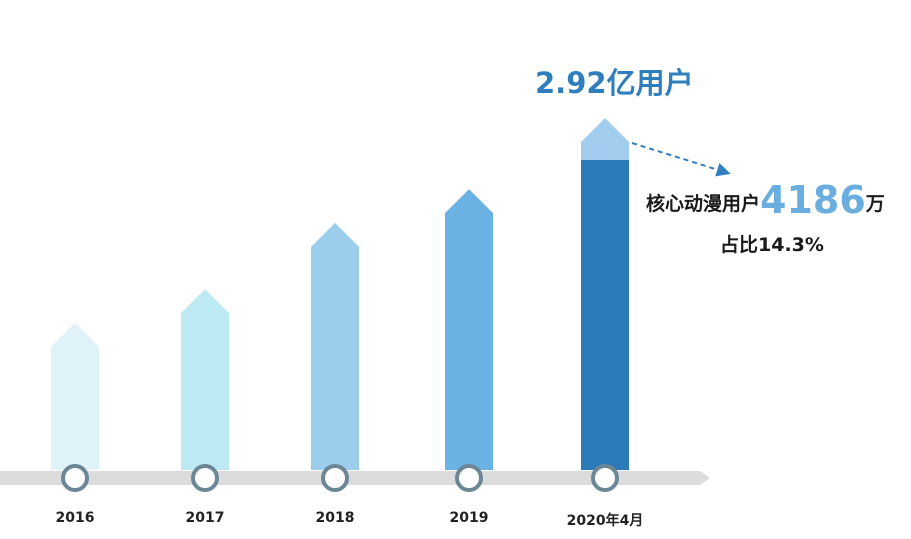 The width and height of the screenshot is (911, 539). I want to click on core-users-unit: 万, so click(875, 204).